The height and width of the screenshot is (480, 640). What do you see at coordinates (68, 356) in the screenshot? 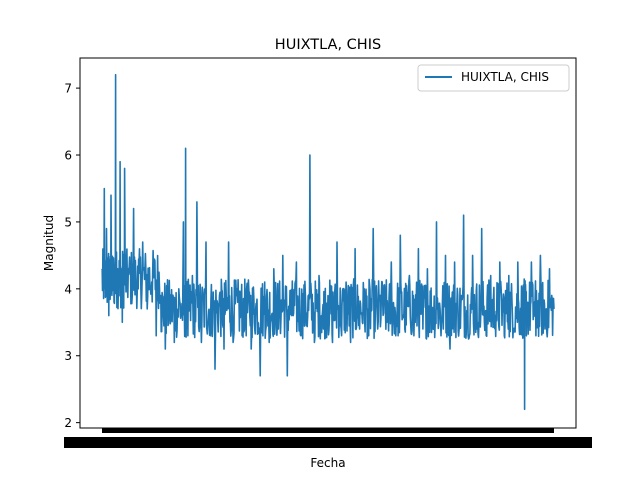
I see `y-tick-label: 3` at bounding box center [68, 356].